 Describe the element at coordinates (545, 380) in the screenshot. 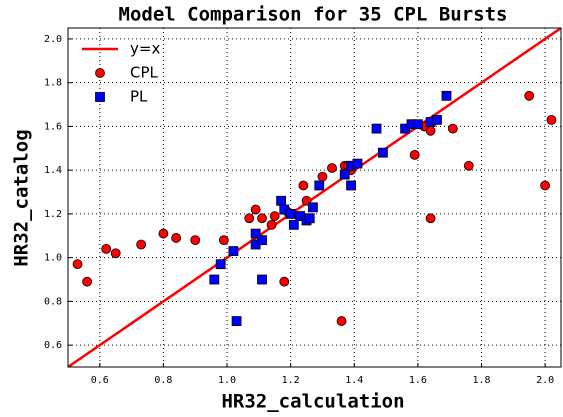

I see `x-tick-label: 2.0` at that location.